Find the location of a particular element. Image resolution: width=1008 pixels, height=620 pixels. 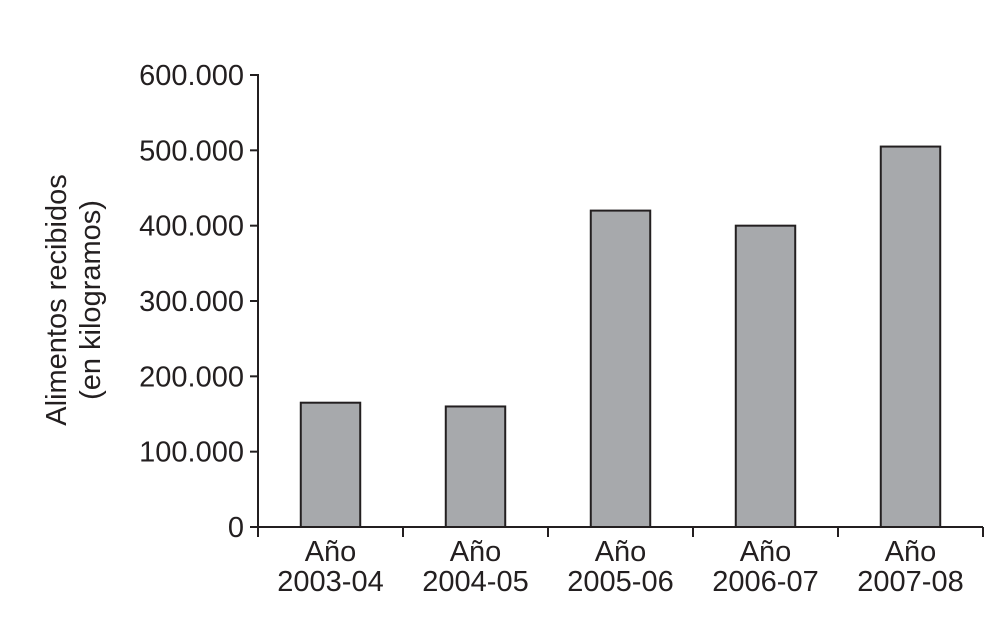

x-tick-label: Año 2007-08 is located at coordinates (910, 567).